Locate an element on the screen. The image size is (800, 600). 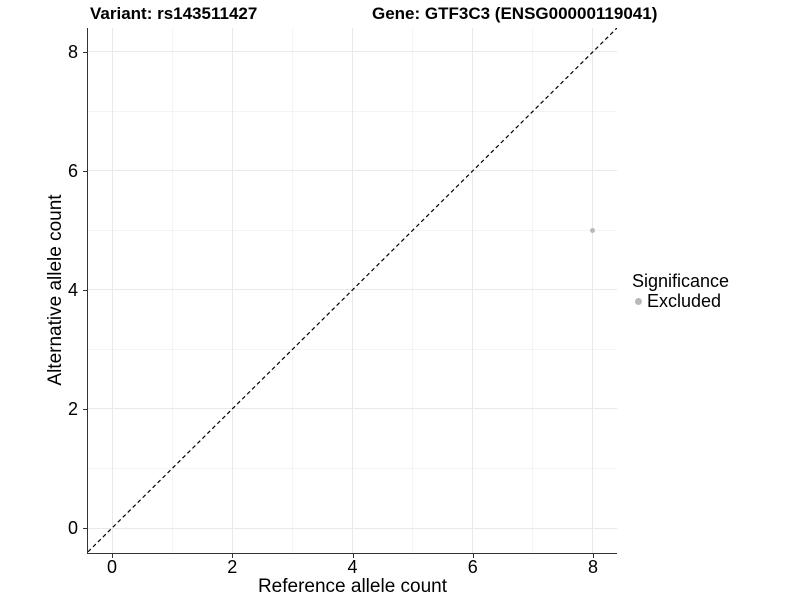
x-axis-line is located at coordinates (352, 553).